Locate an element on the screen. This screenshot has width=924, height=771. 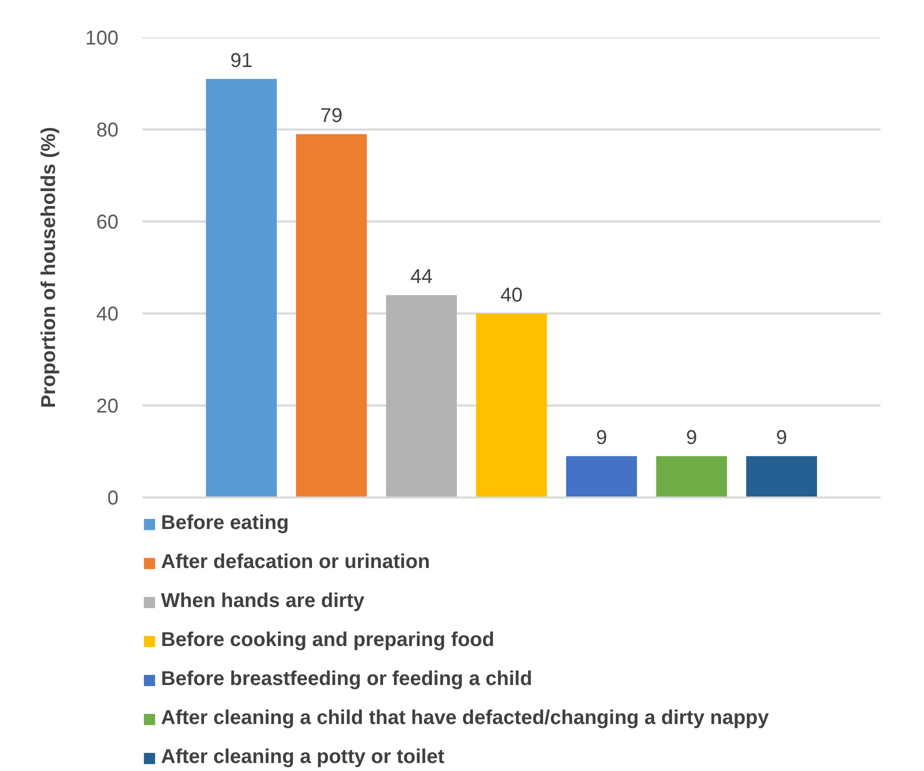
data-label: 40 is located at coordinates (511, 295).